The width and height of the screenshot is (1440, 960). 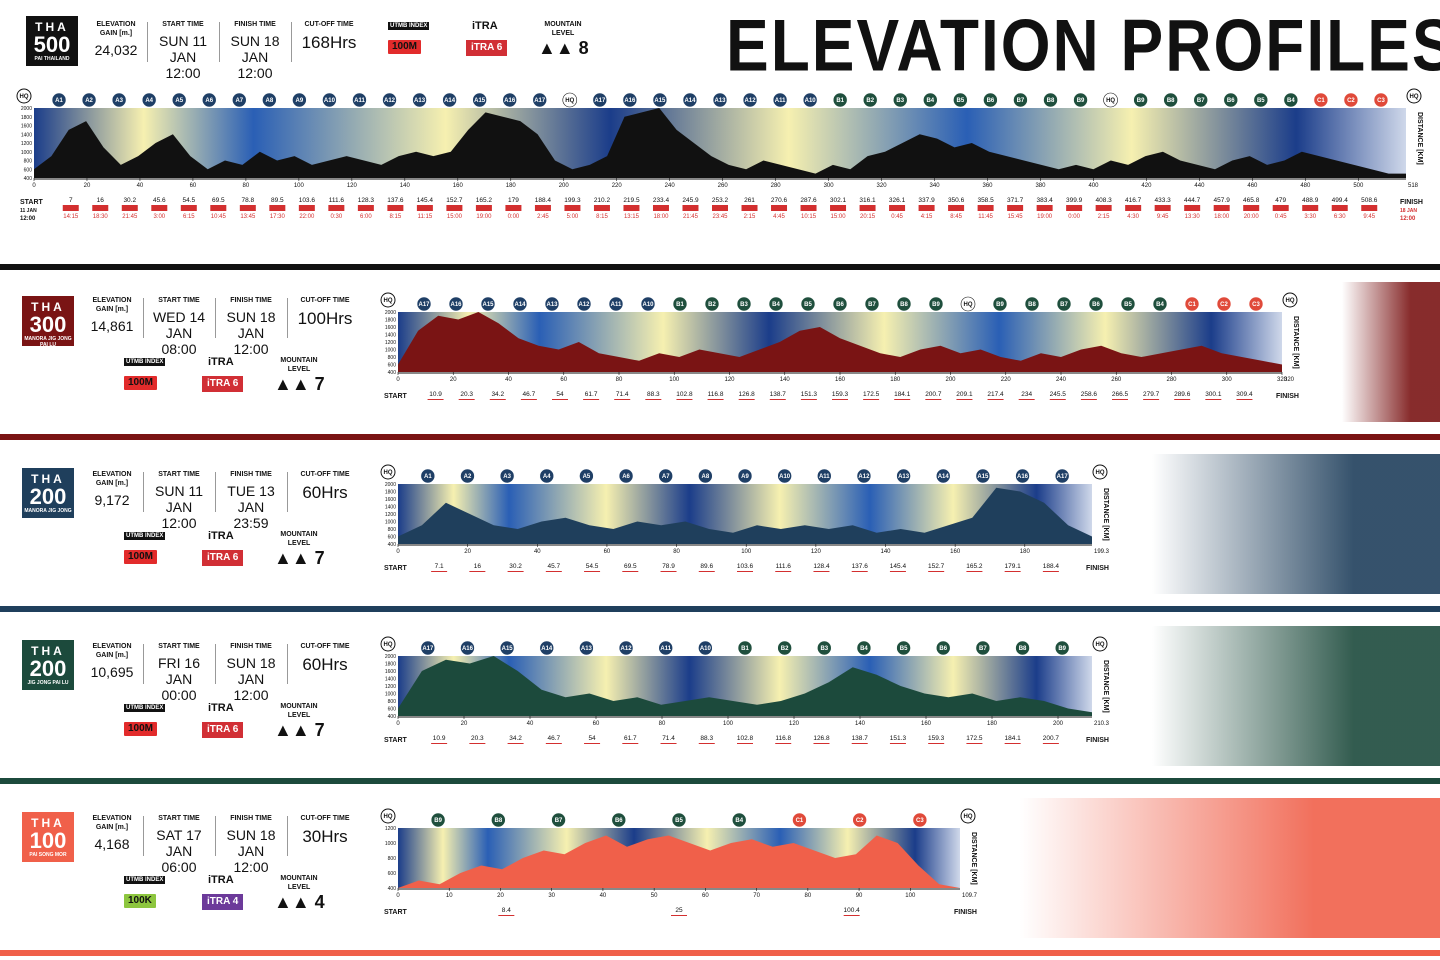 What do you see at coordinates (1006, 380) in the screenshot?
I see `x-tick-label: 220` at bounding box center [1006, 380].